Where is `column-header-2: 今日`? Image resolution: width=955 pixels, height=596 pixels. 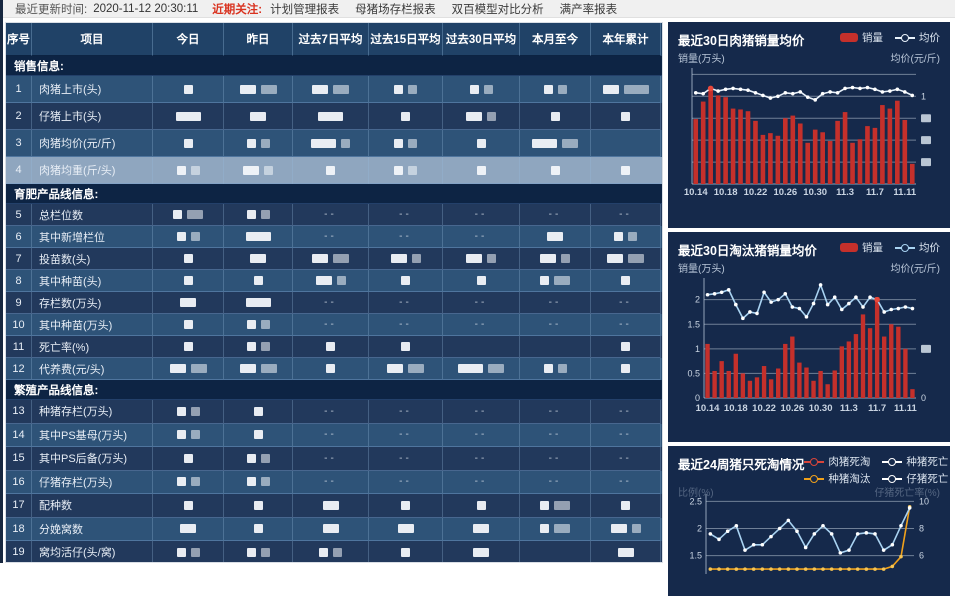
column-header-2: 今日 is located at coordinates (188, 39).